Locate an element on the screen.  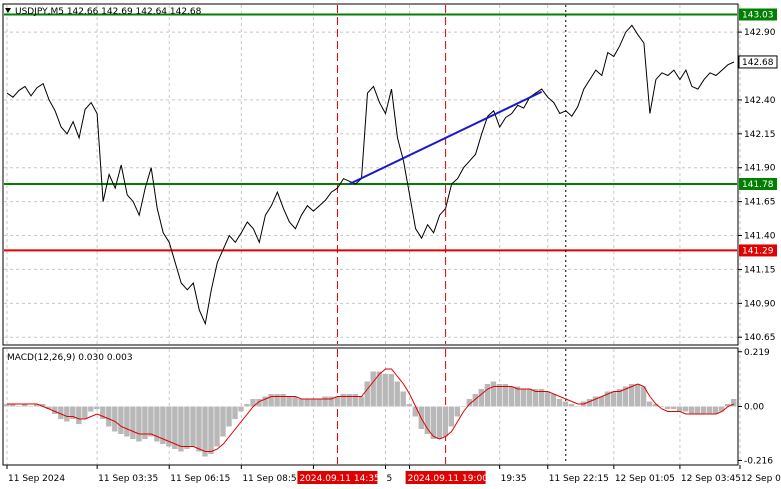
time-tick-label: 12 Sep 06:25 is located at coordinates (761, 479).